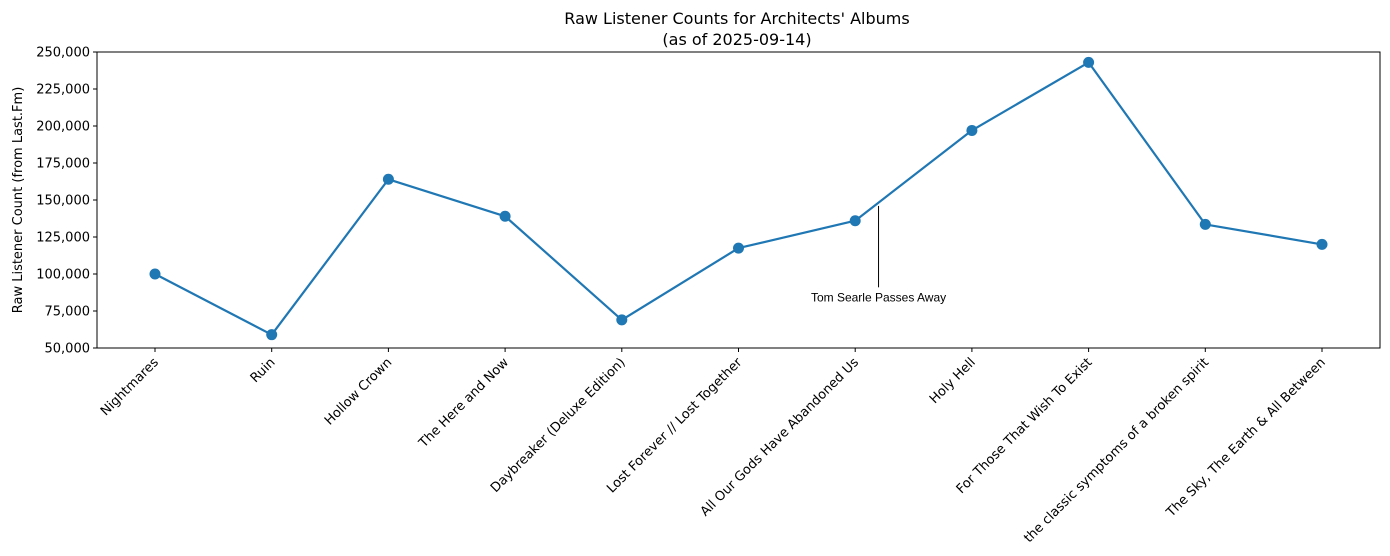 This screenshot has height=556, width=1390. What do you see at coordinates (1025, 426) in the screenshot?
I see `x-tick-label: For Those That Wish To Exist` at bounding box center [1025, 426].